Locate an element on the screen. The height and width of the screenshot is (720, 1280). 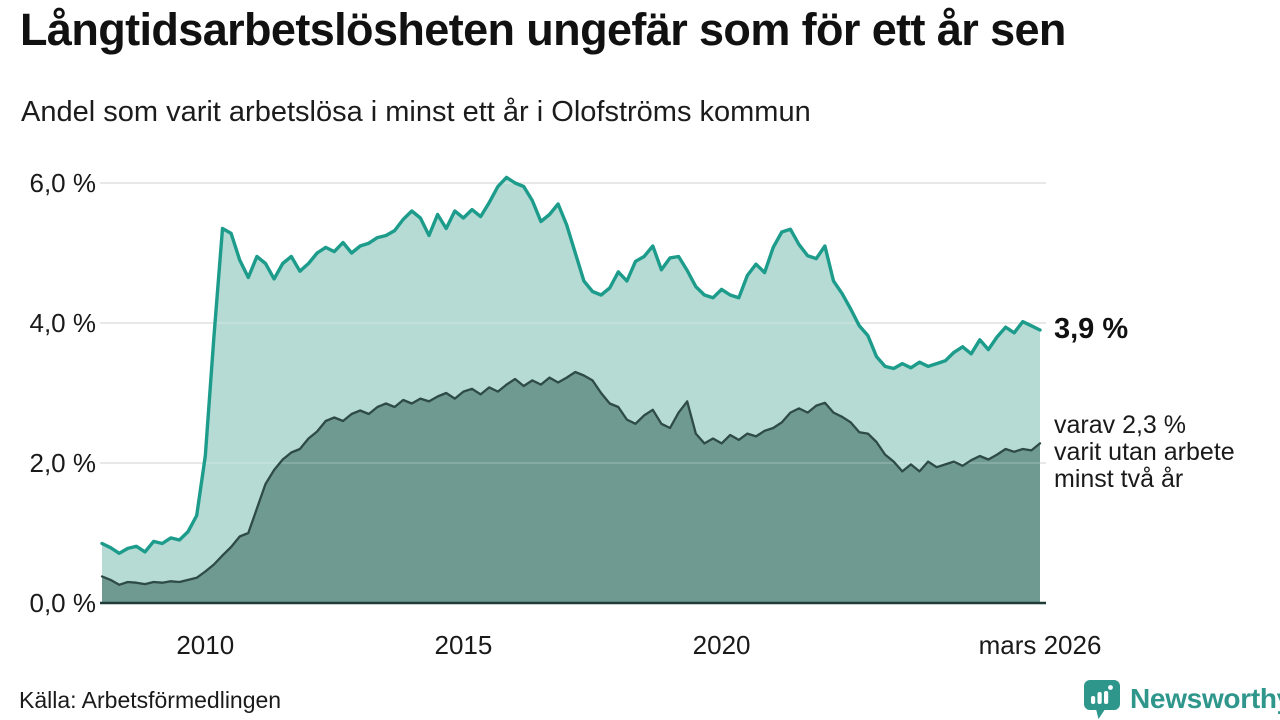
x-axis-label: mars 2026 is located at coordinates (1040, 645).